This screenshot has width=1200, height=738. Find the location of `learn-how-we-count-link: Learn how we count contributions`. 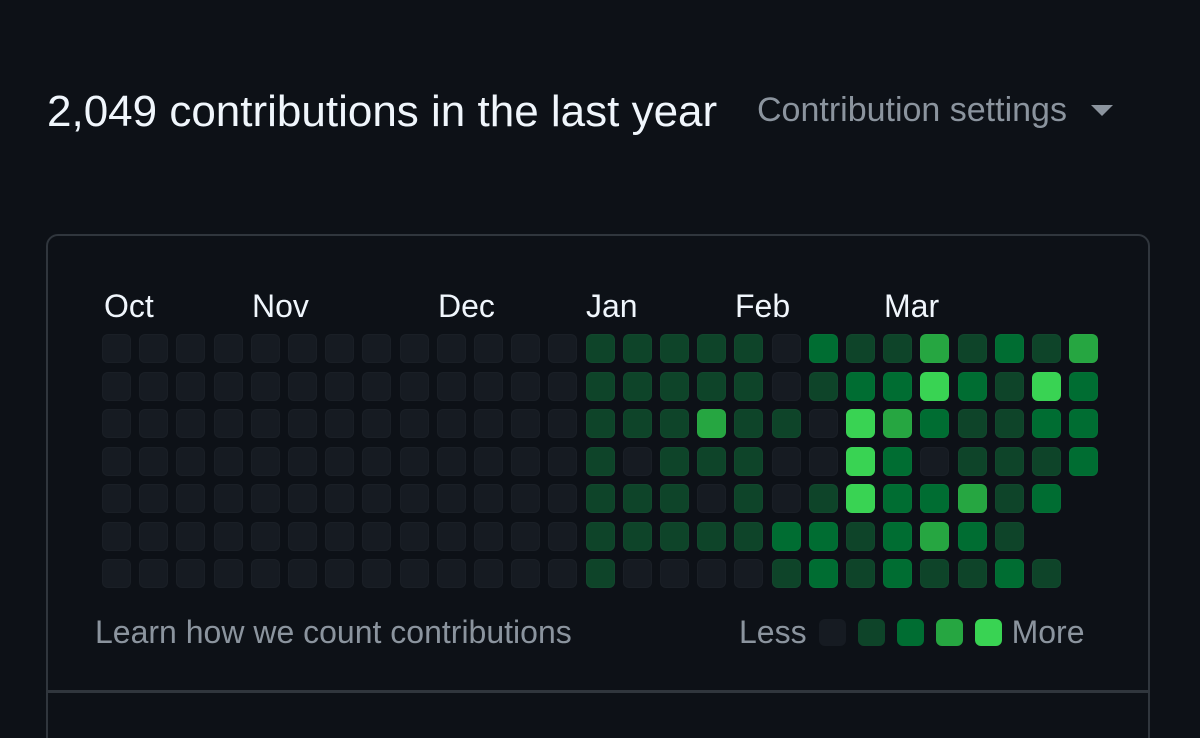

learn-how-we-count-link: Learn how we count contributions is located at coordinates (333, 632).